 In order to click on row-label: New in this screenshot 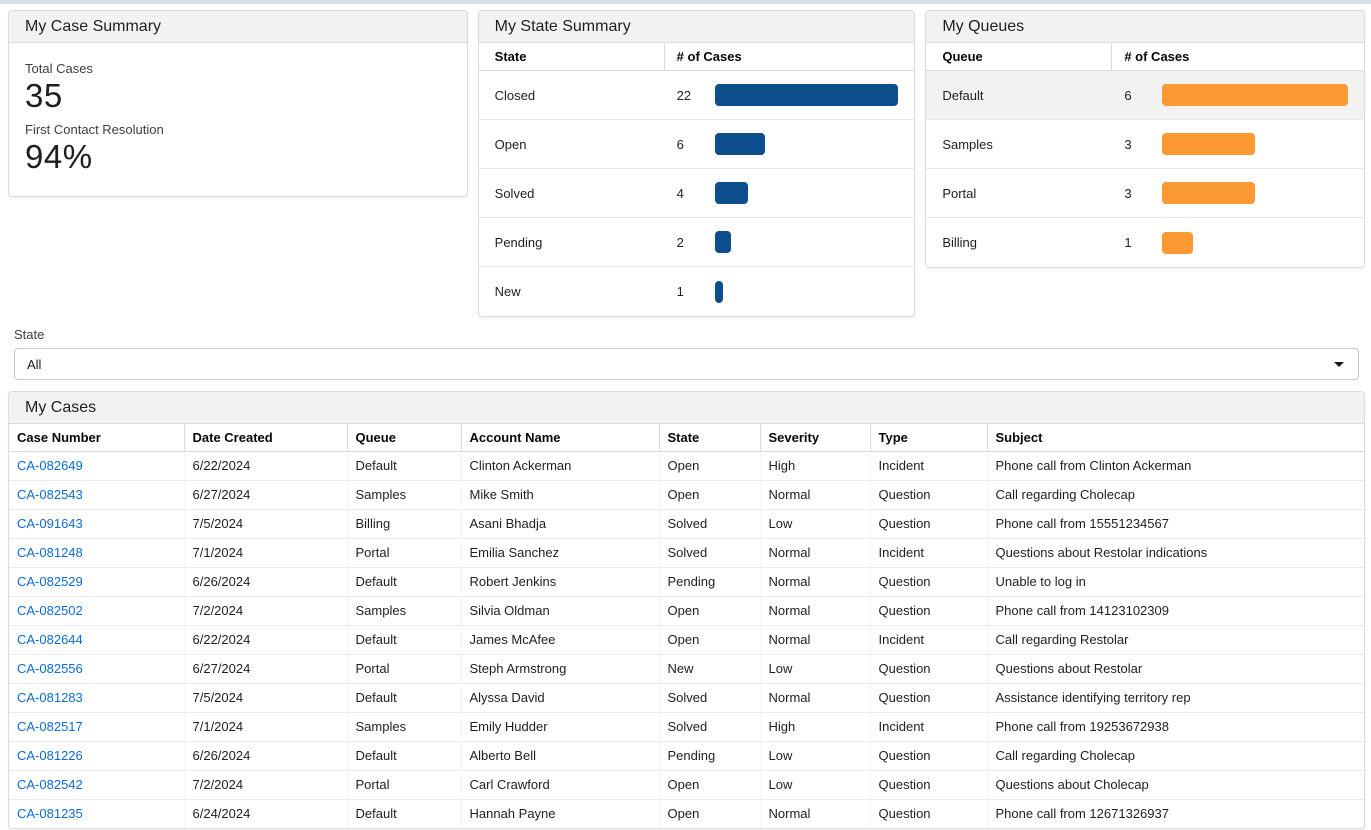, I will do `click(507, 291)`.